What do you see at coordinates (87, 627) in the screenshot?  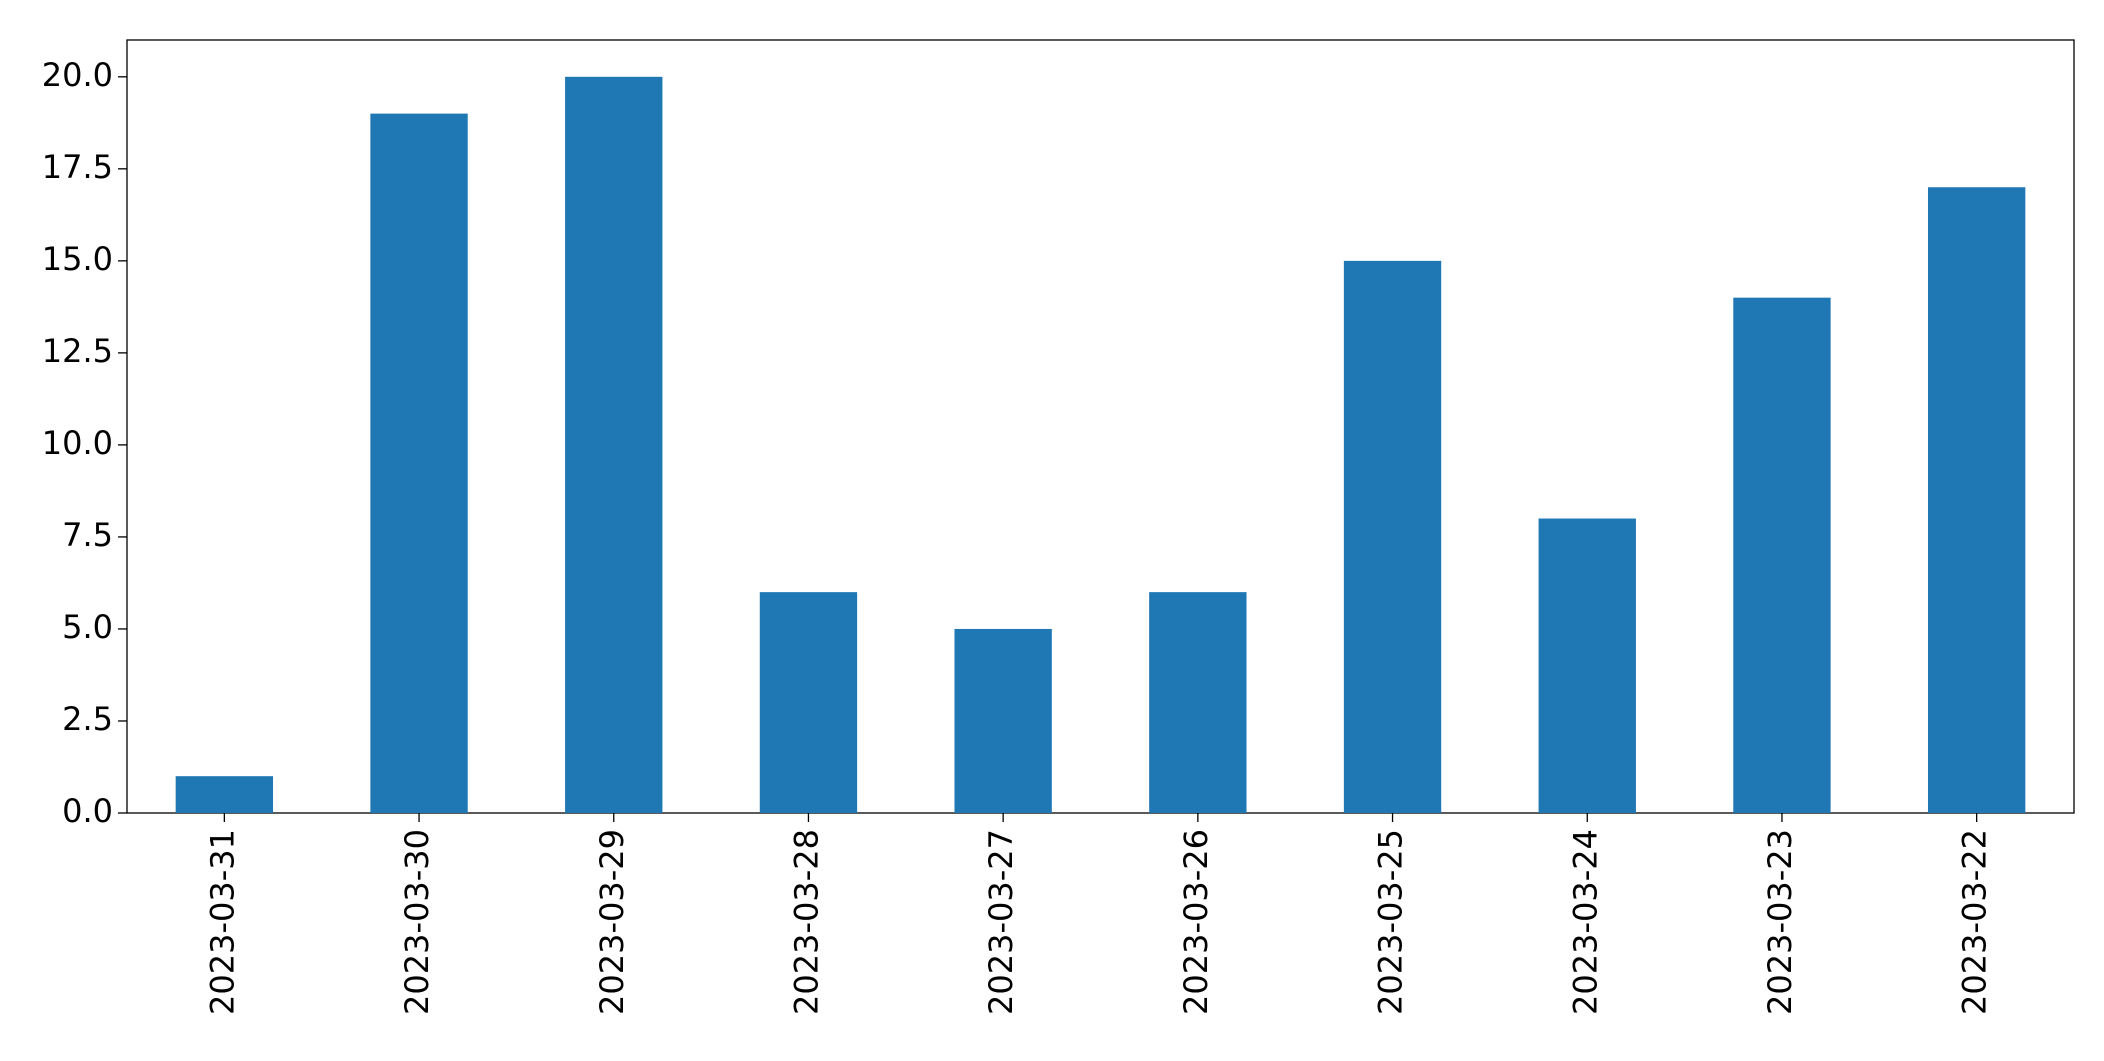 I see `y-tick-label: 5.0` at bounding box center [87, 627].